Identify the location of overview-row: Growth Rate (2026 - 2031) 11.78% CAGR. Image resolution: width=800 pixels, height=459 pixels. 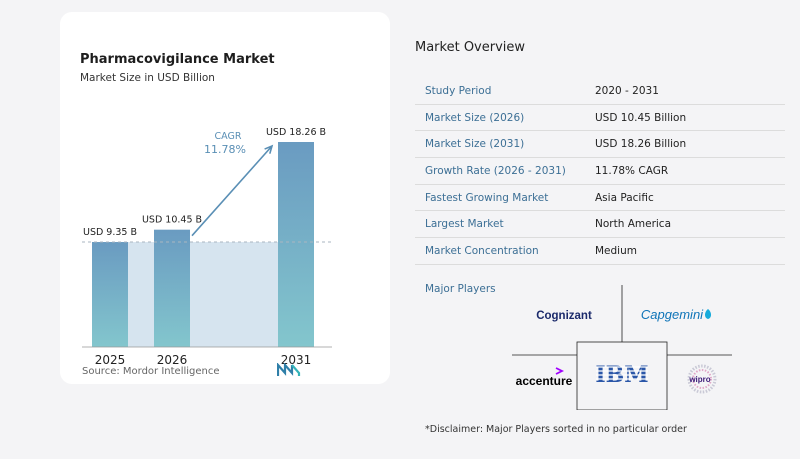
(600, 171).